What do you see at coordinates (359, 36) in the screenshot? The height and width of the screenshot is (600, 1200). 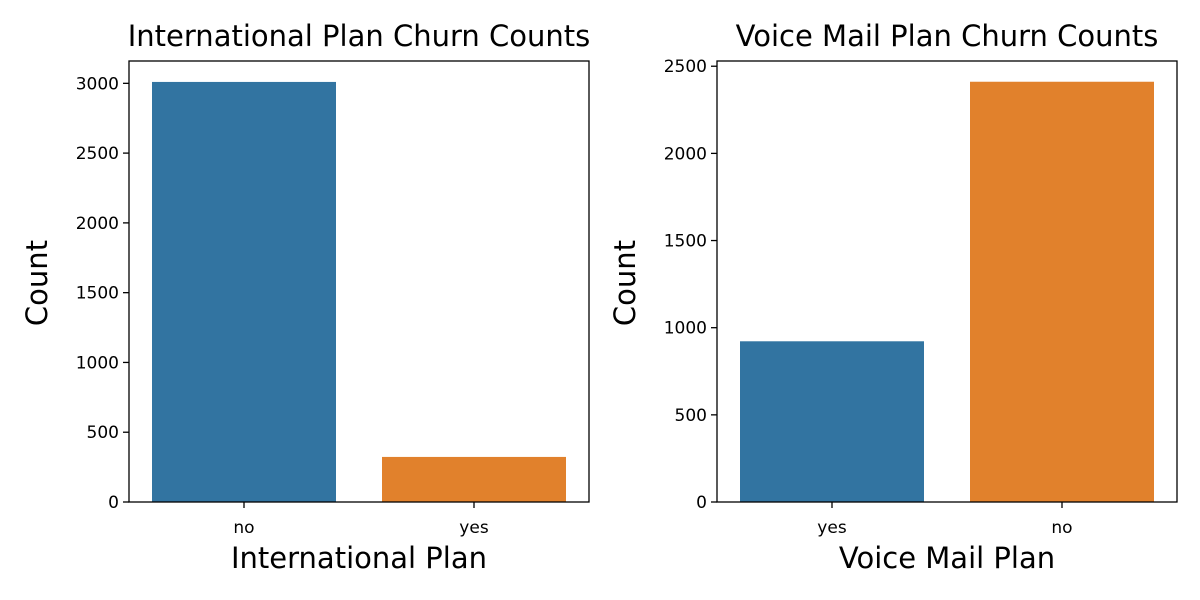 I see `chart-title: International Plan Churn Counts` at bounding box center [359, 36].